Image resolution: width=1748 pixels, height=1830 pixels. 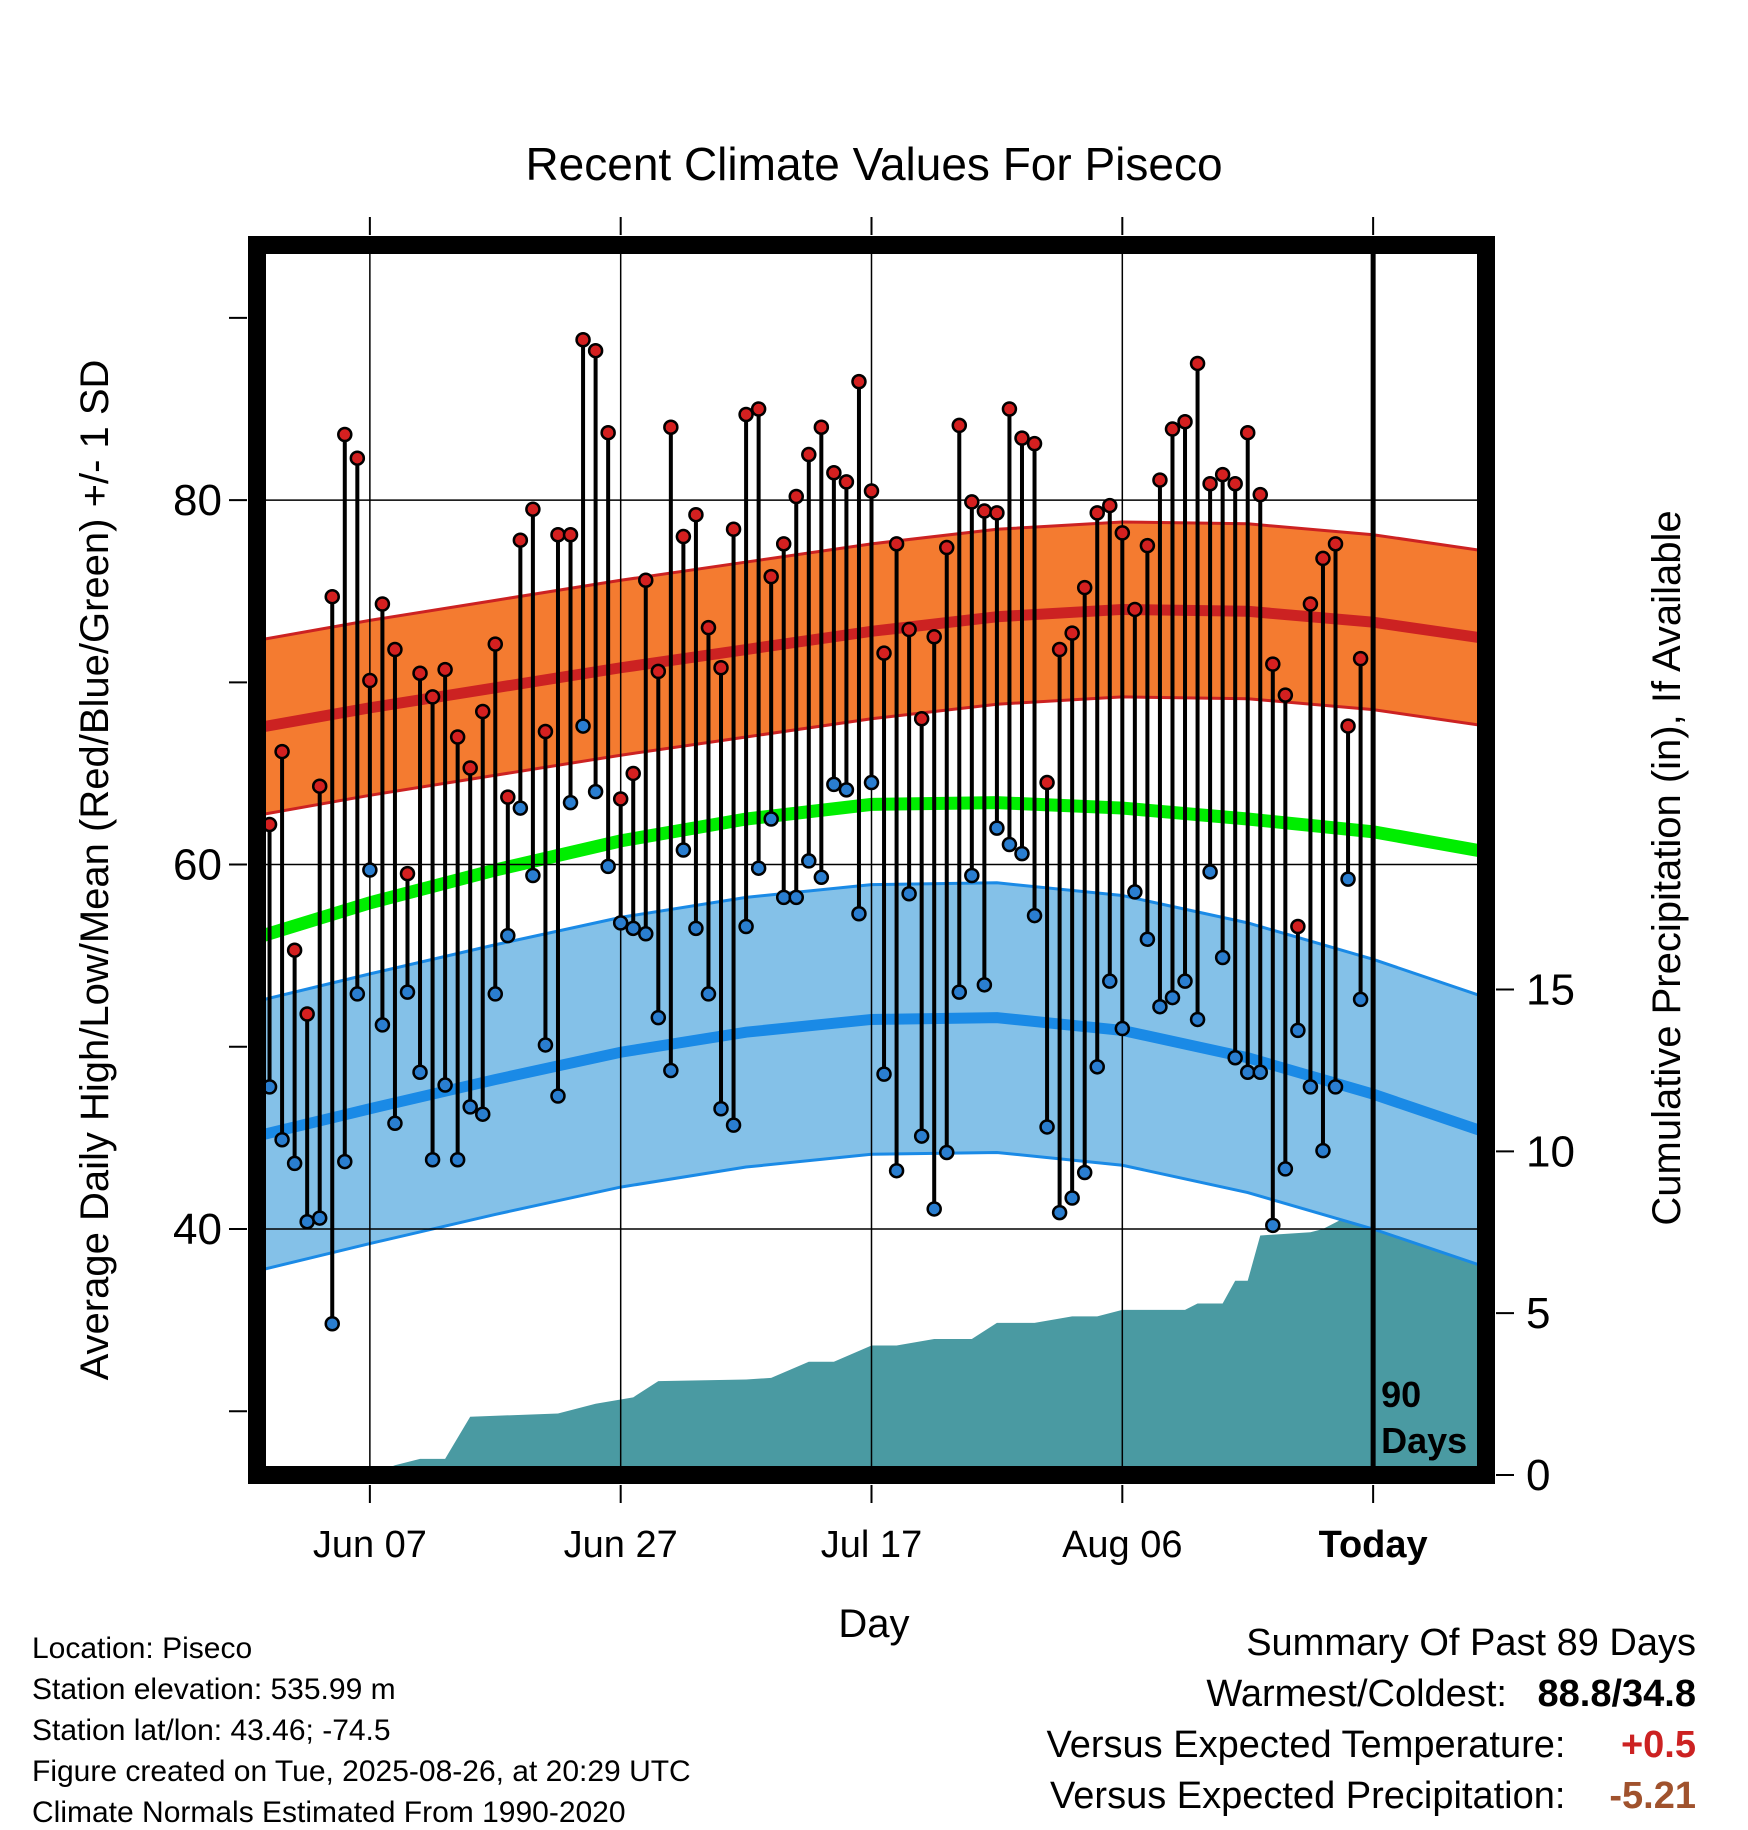 What do you see at coordinates (1424, 1440) in the screenshot?
I see `today-days-word: Days` at bounding box center [1424, 1440].